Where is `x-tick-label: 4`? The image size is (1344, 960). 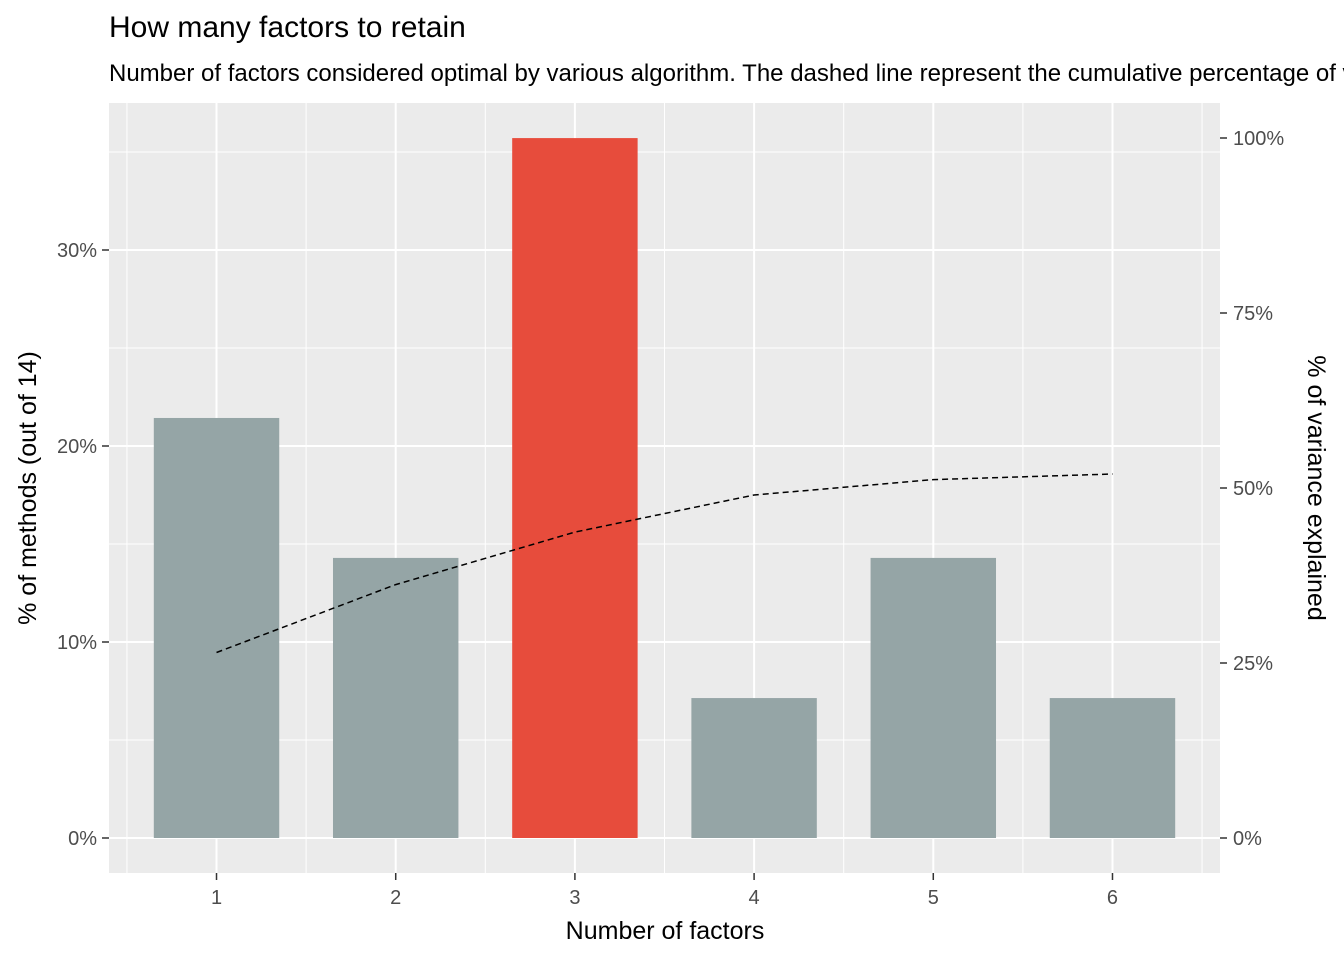
x-tick-label: 4 is located at coordinates (754, 898).